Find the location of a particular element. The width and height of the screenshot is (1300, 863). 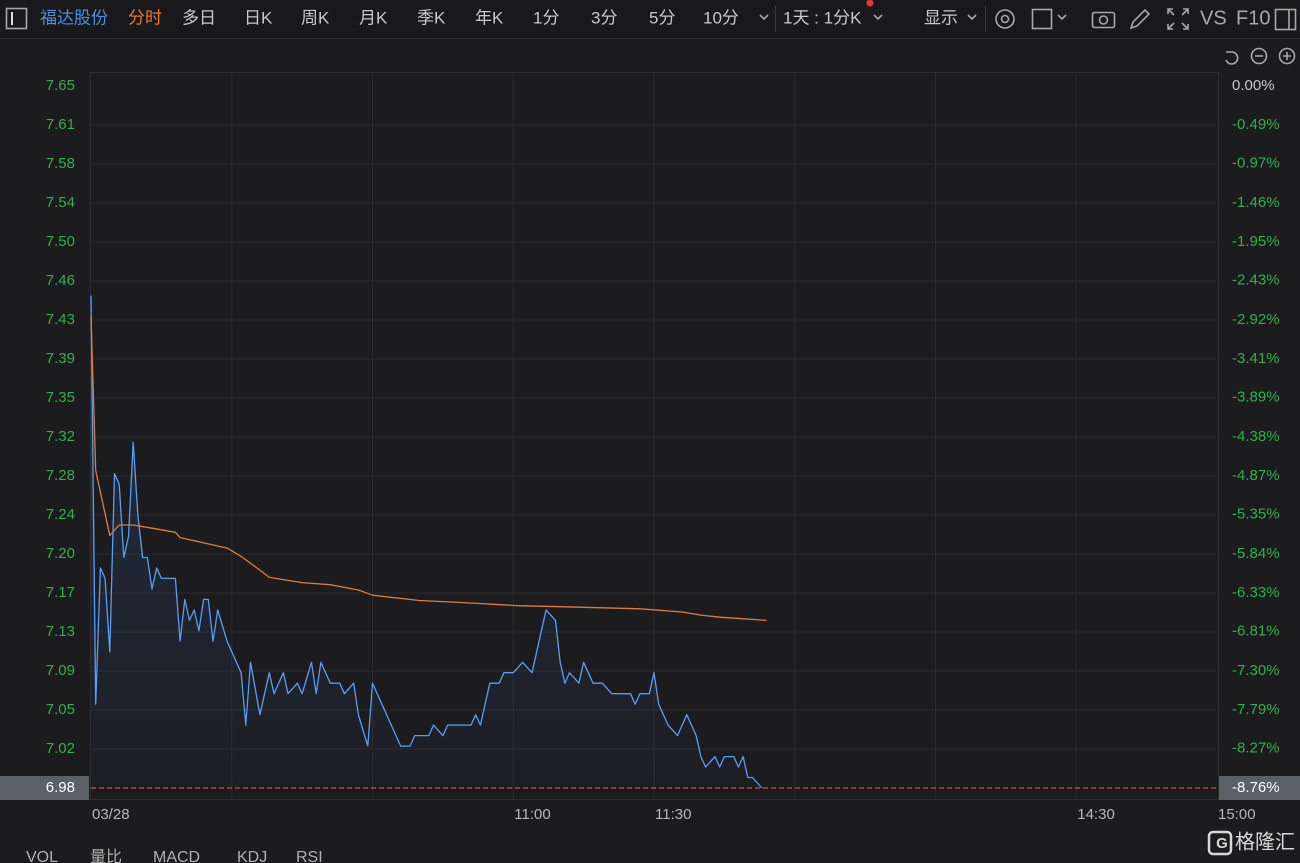

watermark: G 格隆汇 is located at coordinates (1251, 843).